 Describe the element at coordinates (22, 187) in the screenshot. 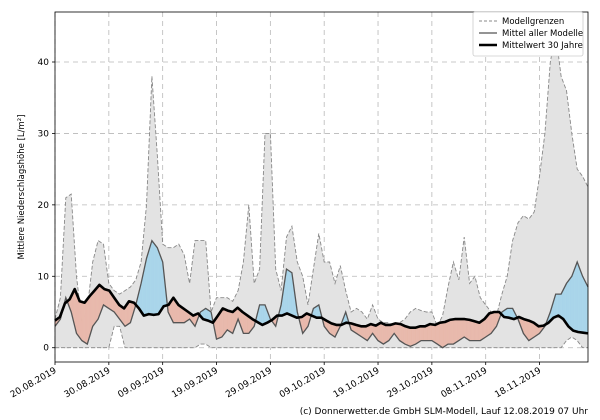

I see `y-axis-label: Mittlere Niederschlagshöhe [L/m²]` at that location.